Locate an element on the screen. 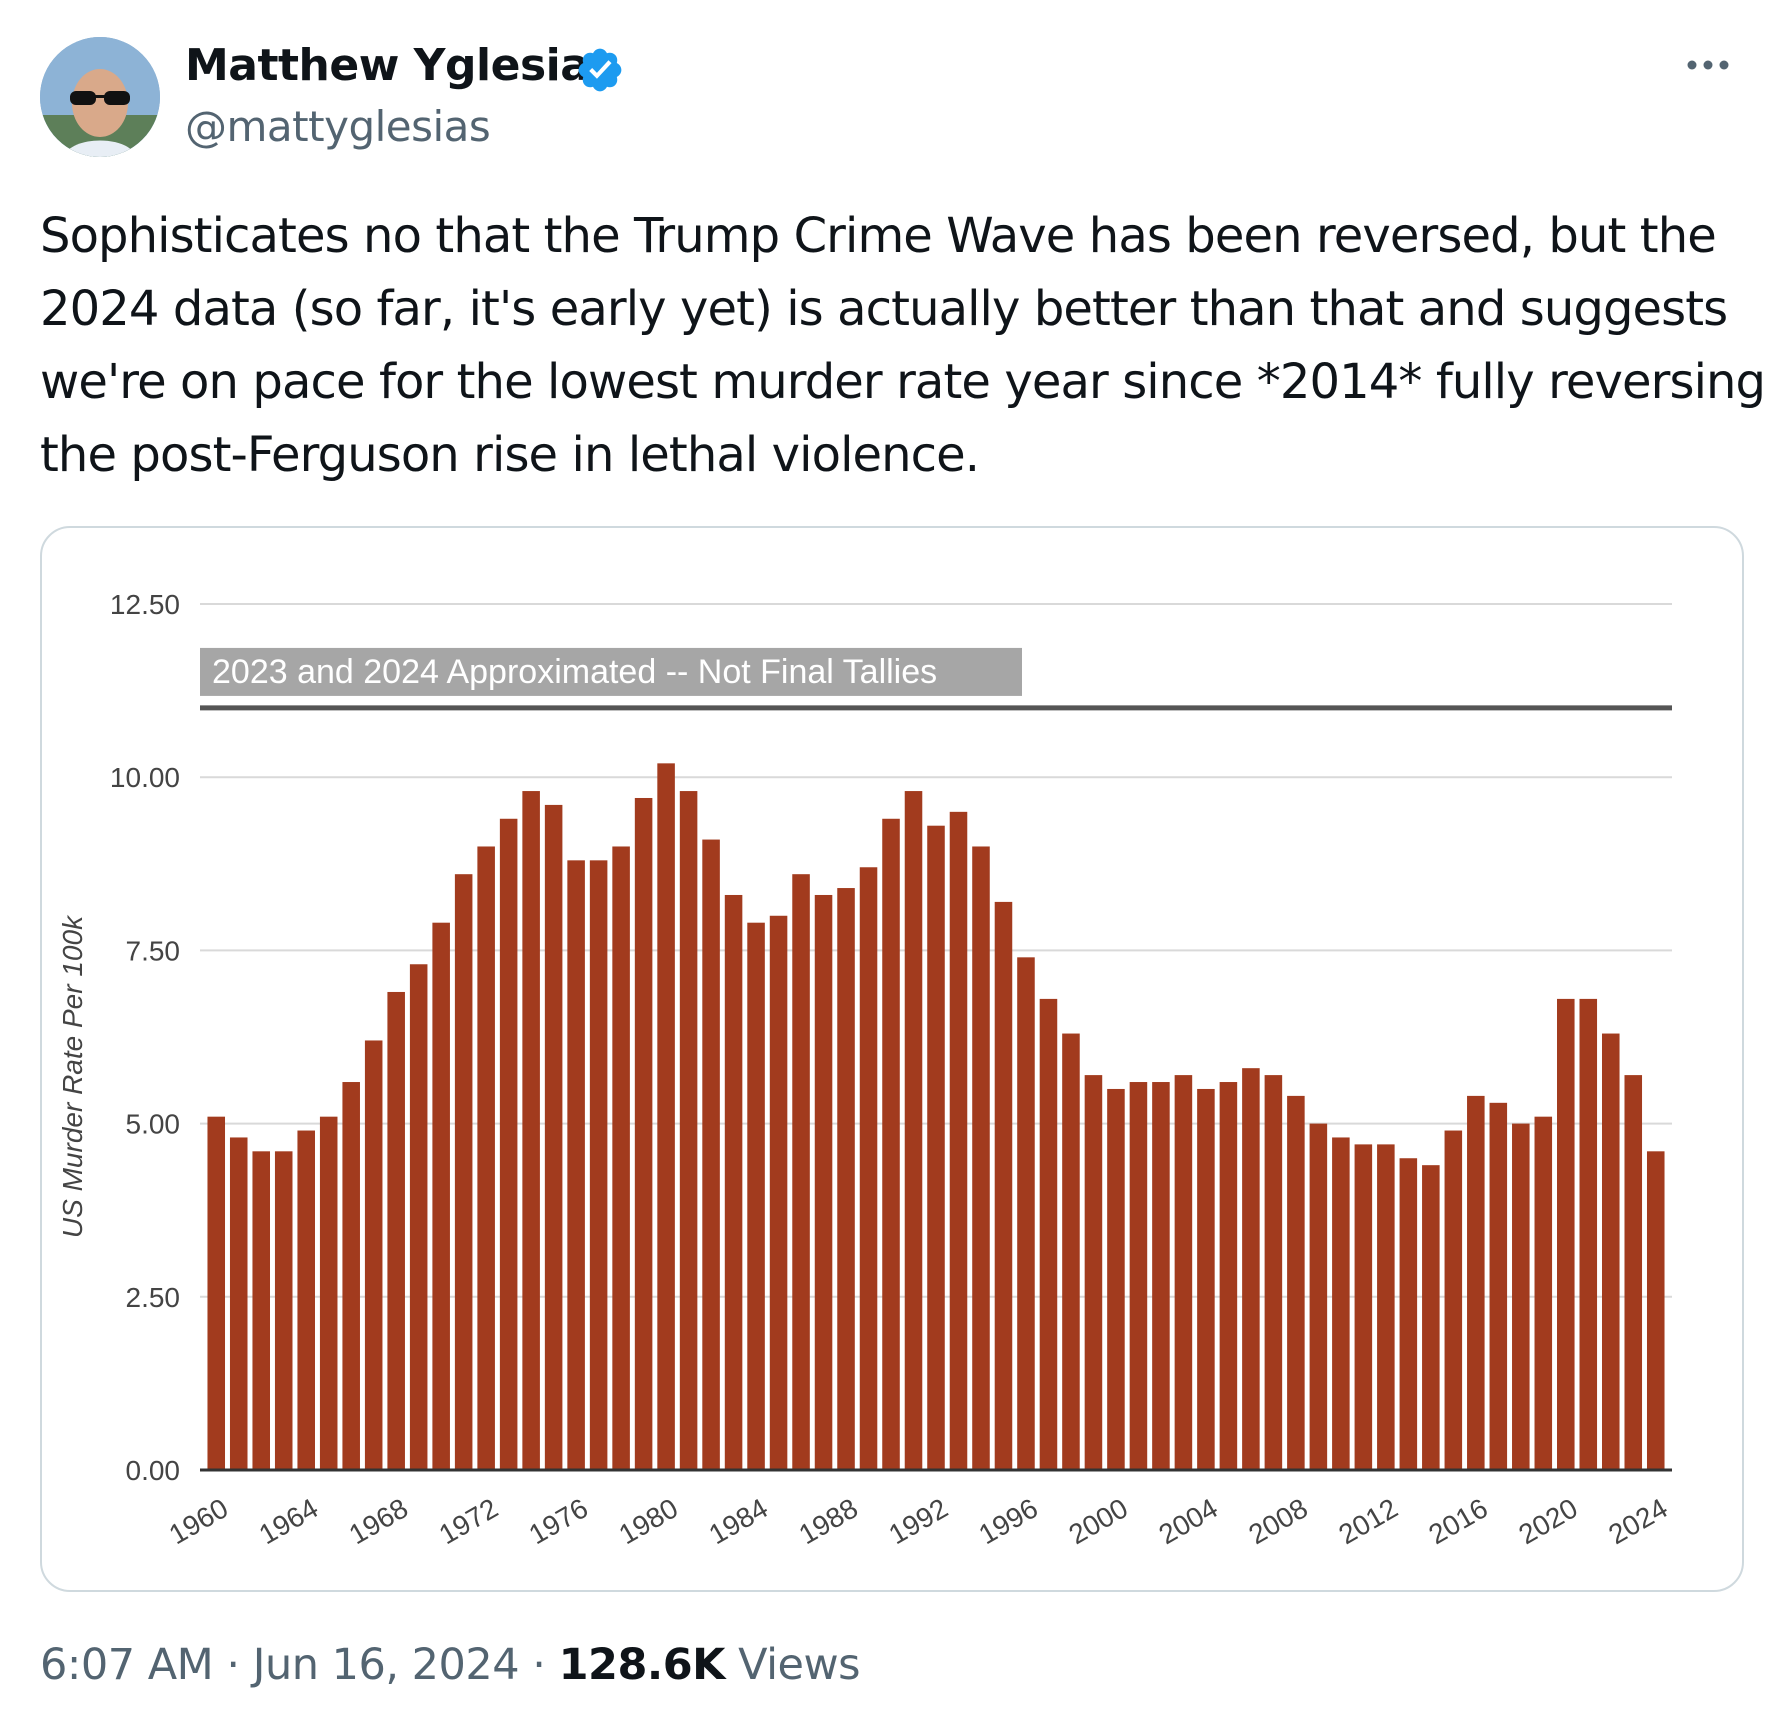 This screenshot has height=1724, width=1771. x-tick-label: 1980 is located at coordinates (648, 1521).